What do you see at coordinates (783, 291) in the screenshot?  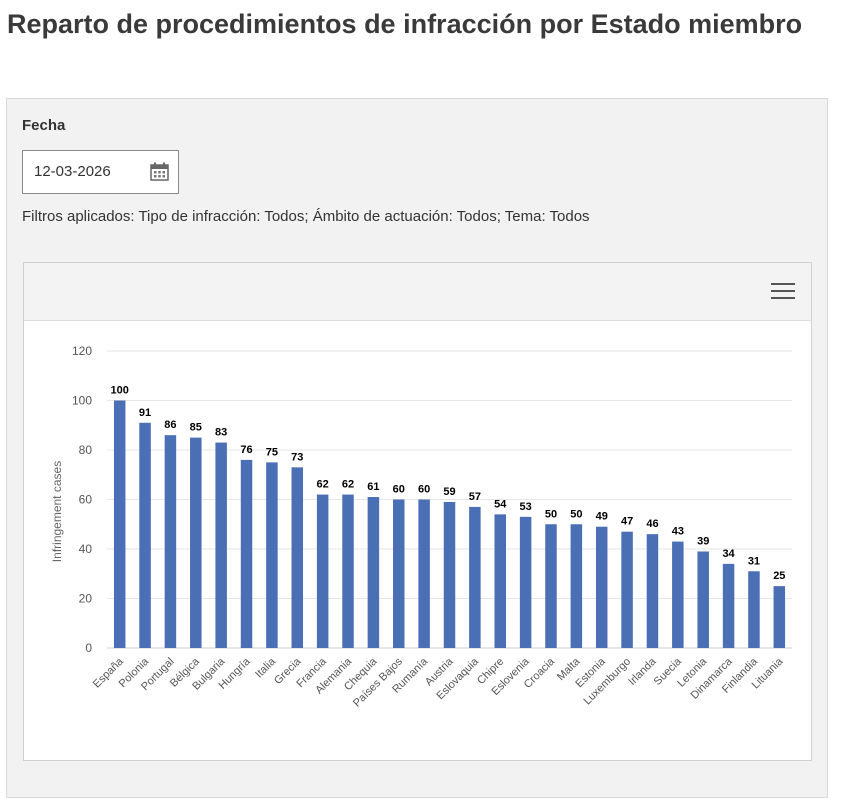 I see `hamburger-menu-icon` at bounding box center [783, 291].